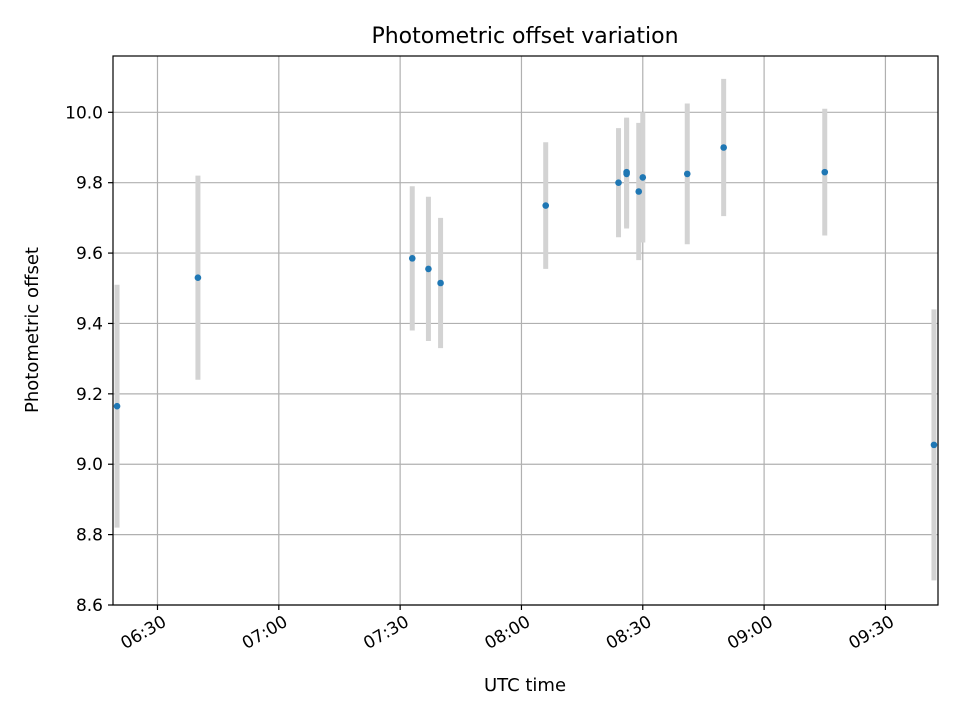  What do you see at coordinates (386, 633) in the screenshot?
I see `x-tick-label: 07:30` at bounding box center [386, 633].